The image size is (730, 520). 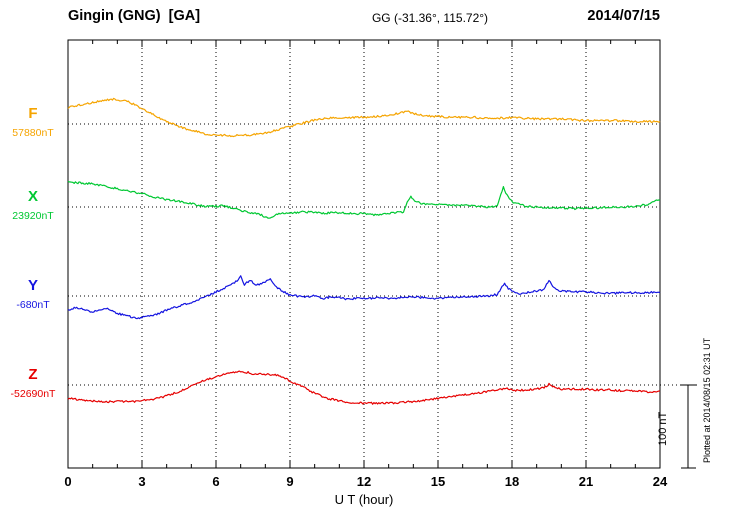 What do you see at coordinates (438, 481) in the screenshot?
I see `x-tick-label-15: 15` at bounding box center [438, 481].